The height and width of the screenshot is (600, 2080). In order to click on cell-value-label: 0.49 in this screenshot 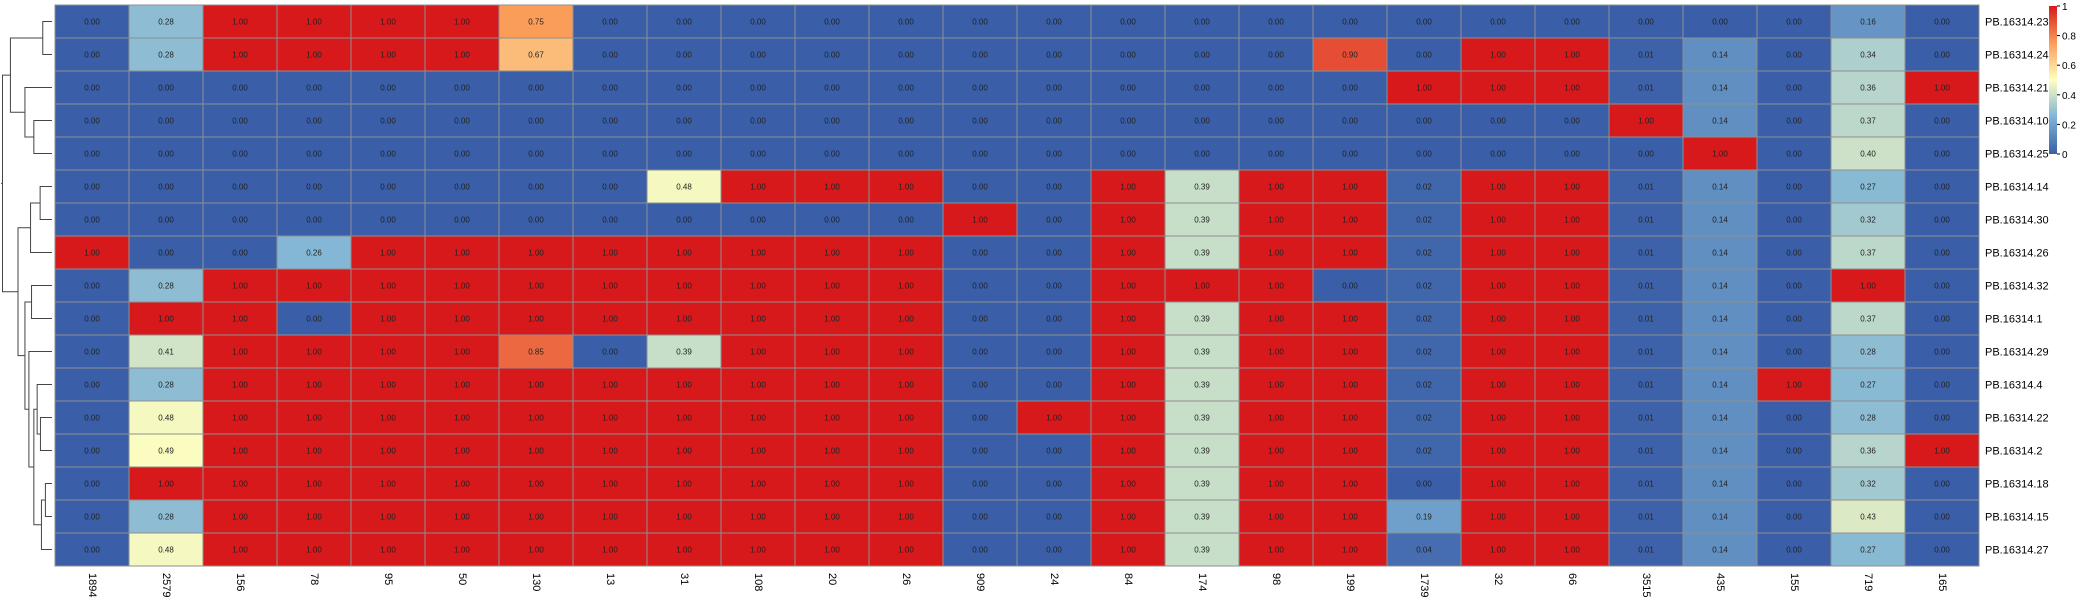, I will do `click(166, 451)`.